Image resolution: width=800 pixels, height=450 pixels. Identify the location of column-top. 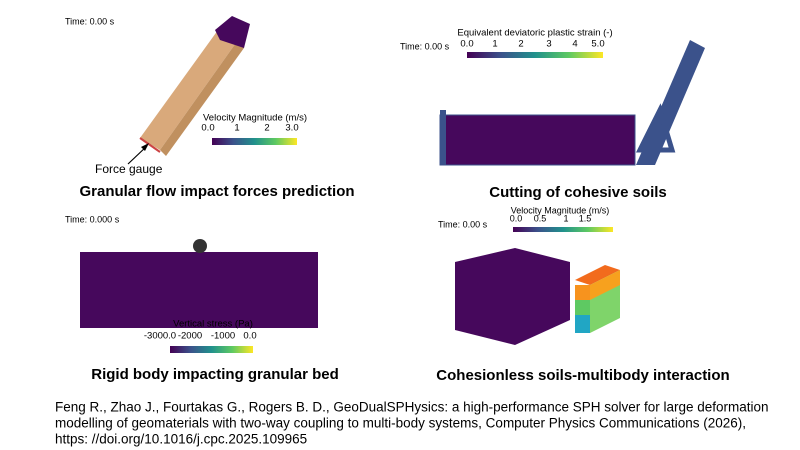
(232, 32).